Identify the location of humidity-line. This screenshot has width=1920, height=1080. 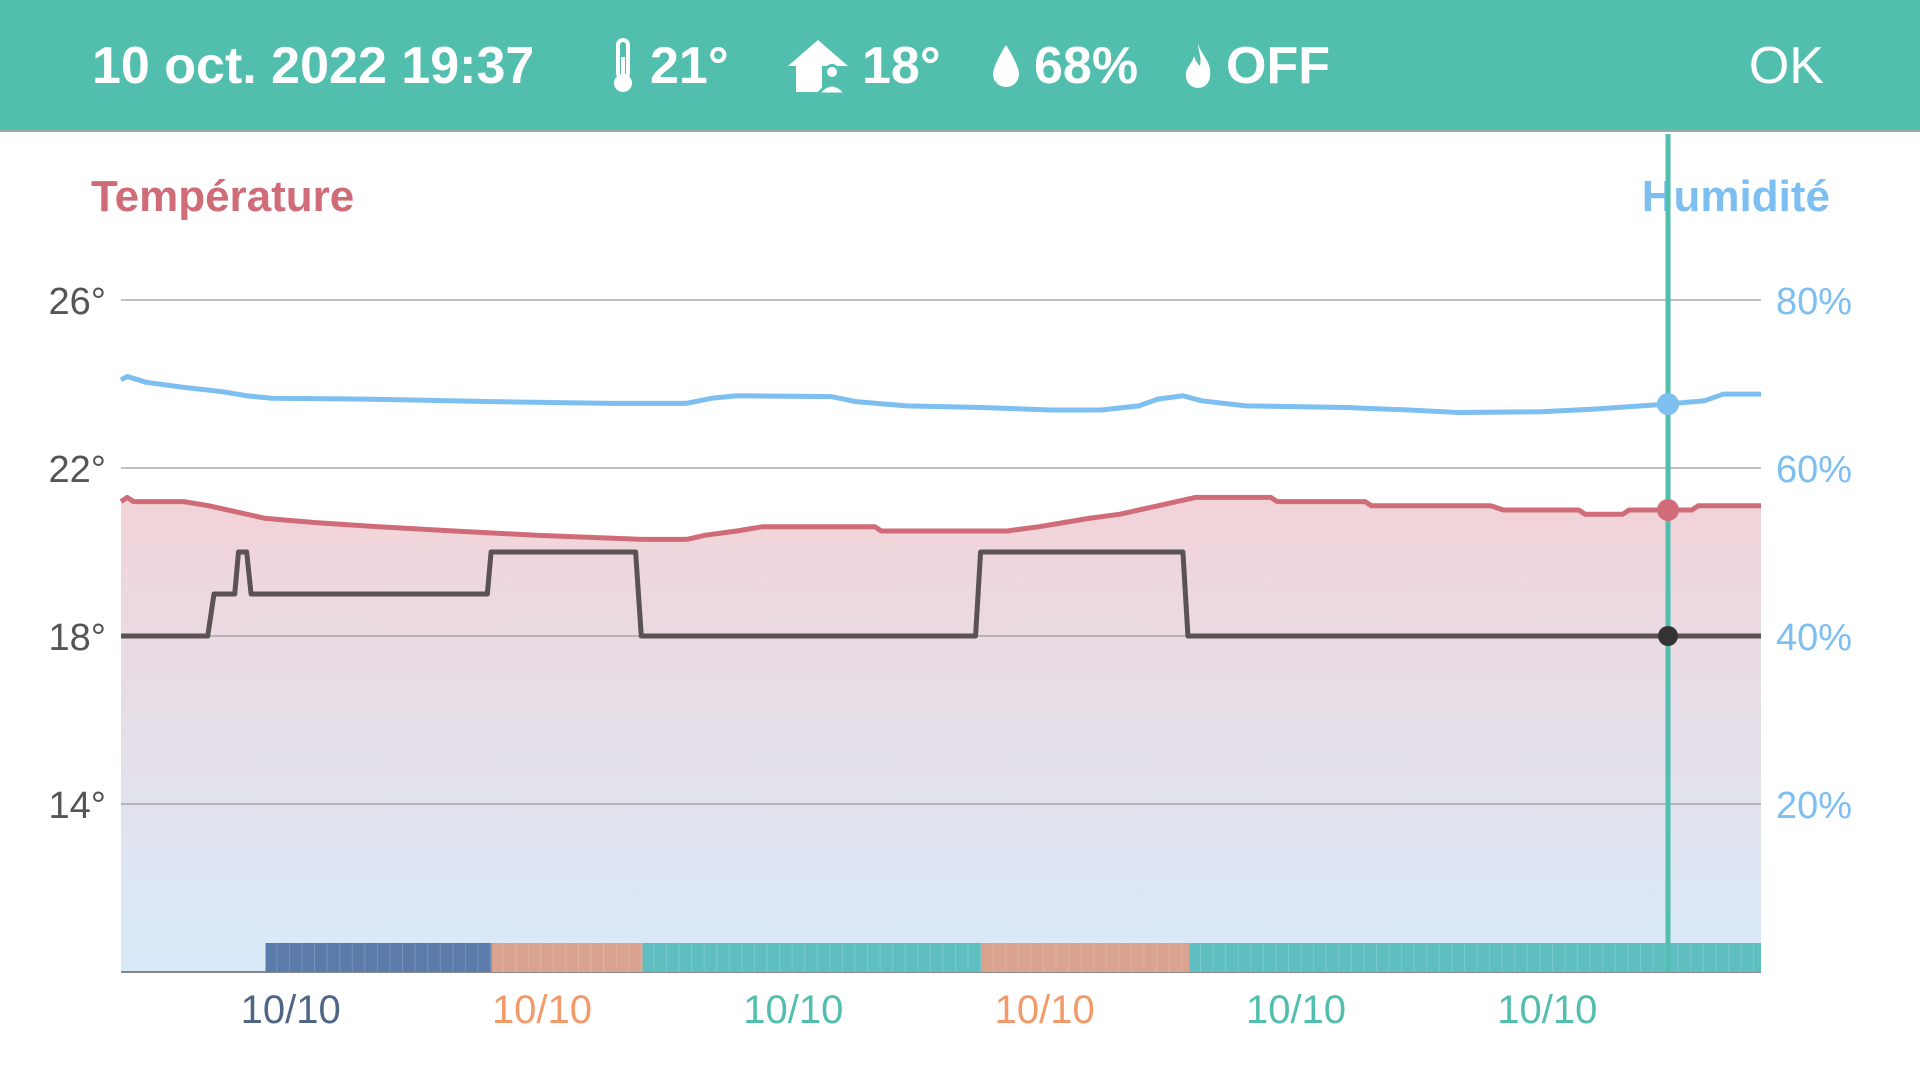
(940, 394).